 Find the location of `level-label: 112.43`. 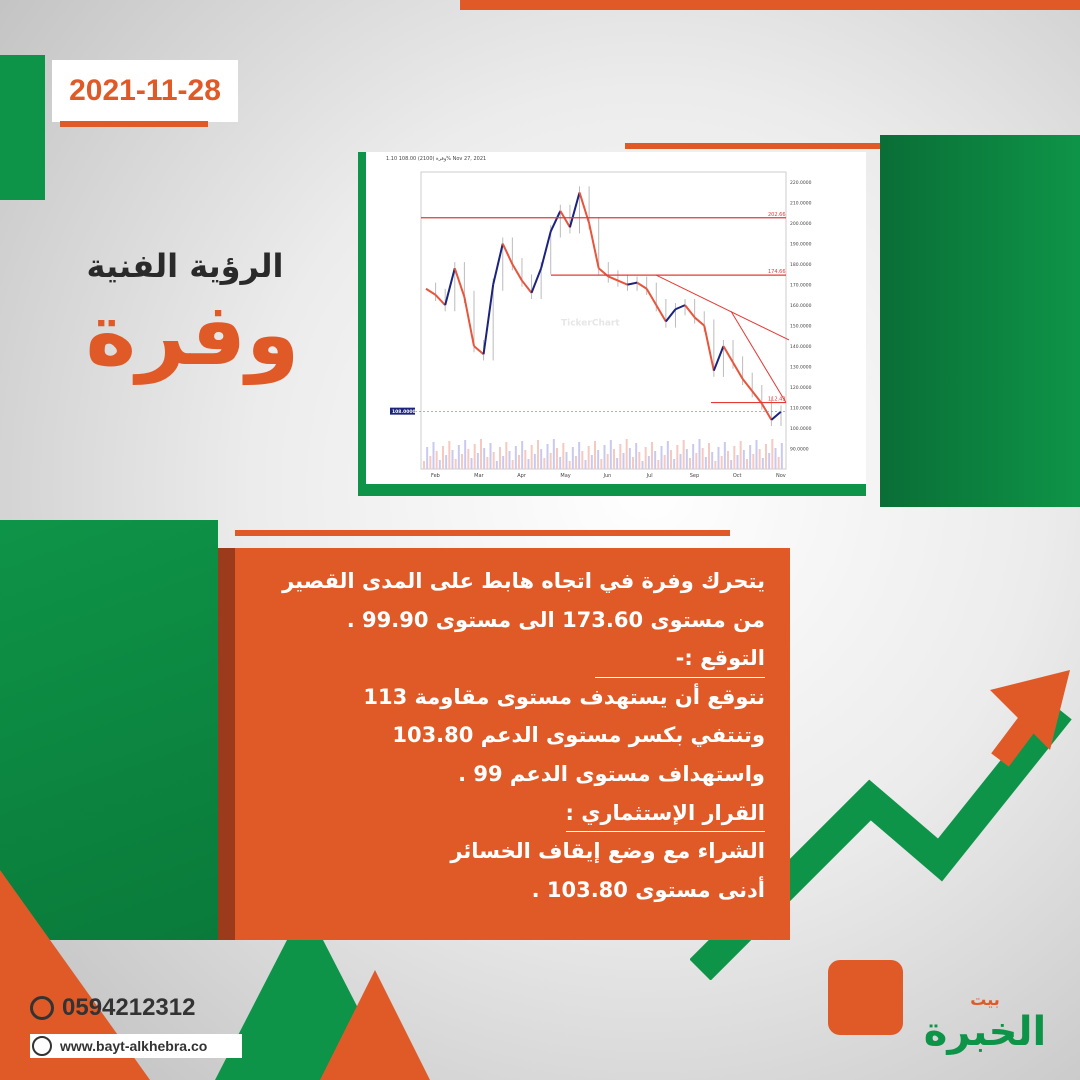

level-label: 112.43 is located at coordinates (777, 400).